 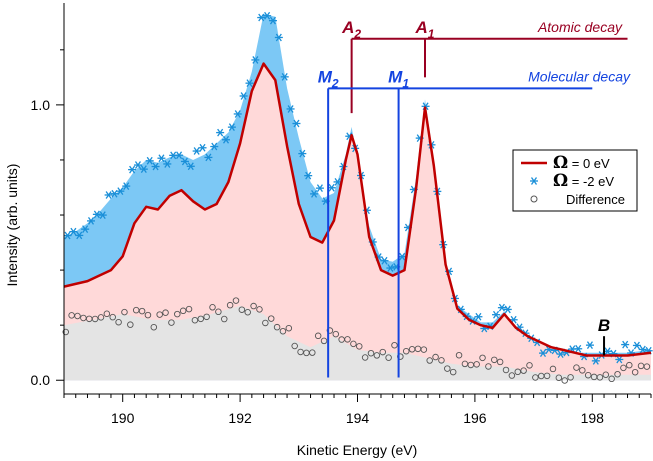 I want to click on x-axis-label: Kinetic Energy (eV), so click(x=357, y=450).